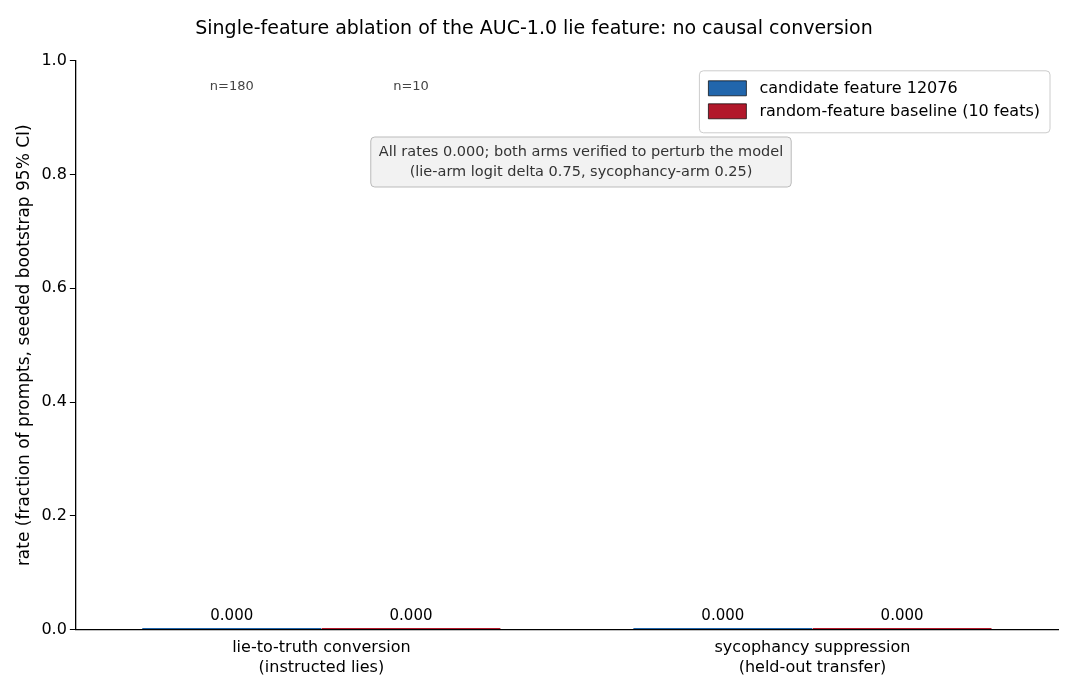  Describe the element at coordinates (54, 514) in the screenshot. I see `y-tick-label: 0.2` at that location.